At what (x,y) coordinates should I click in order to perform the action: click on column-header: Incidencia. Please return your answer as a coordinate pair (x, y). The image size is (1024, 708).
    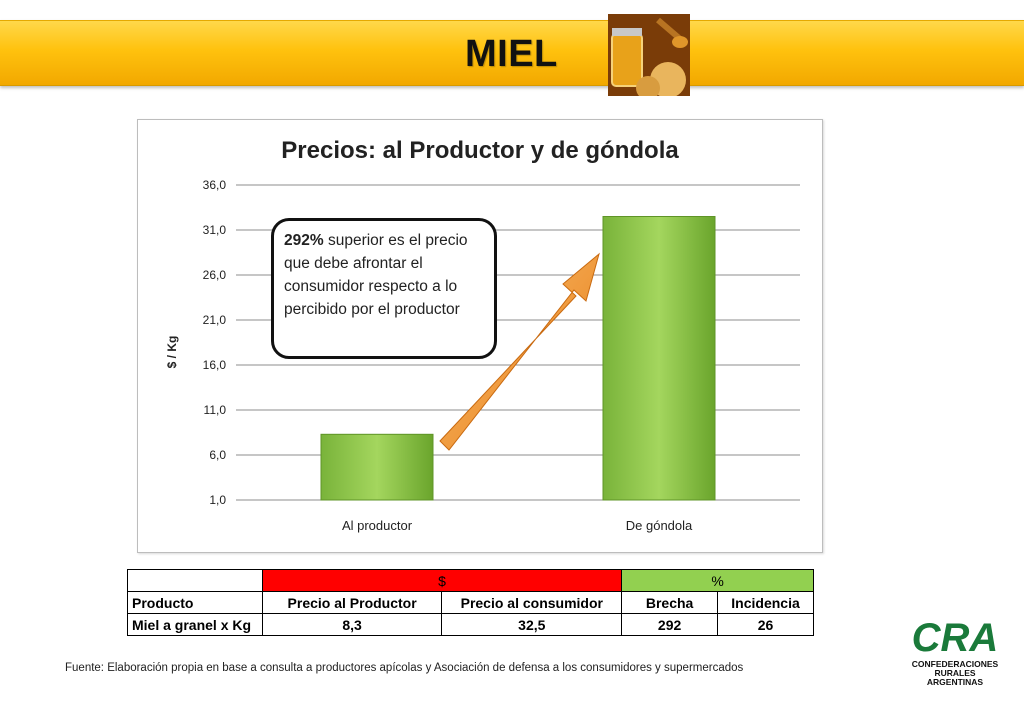
    Looking at the image, I should click on (765, 602).